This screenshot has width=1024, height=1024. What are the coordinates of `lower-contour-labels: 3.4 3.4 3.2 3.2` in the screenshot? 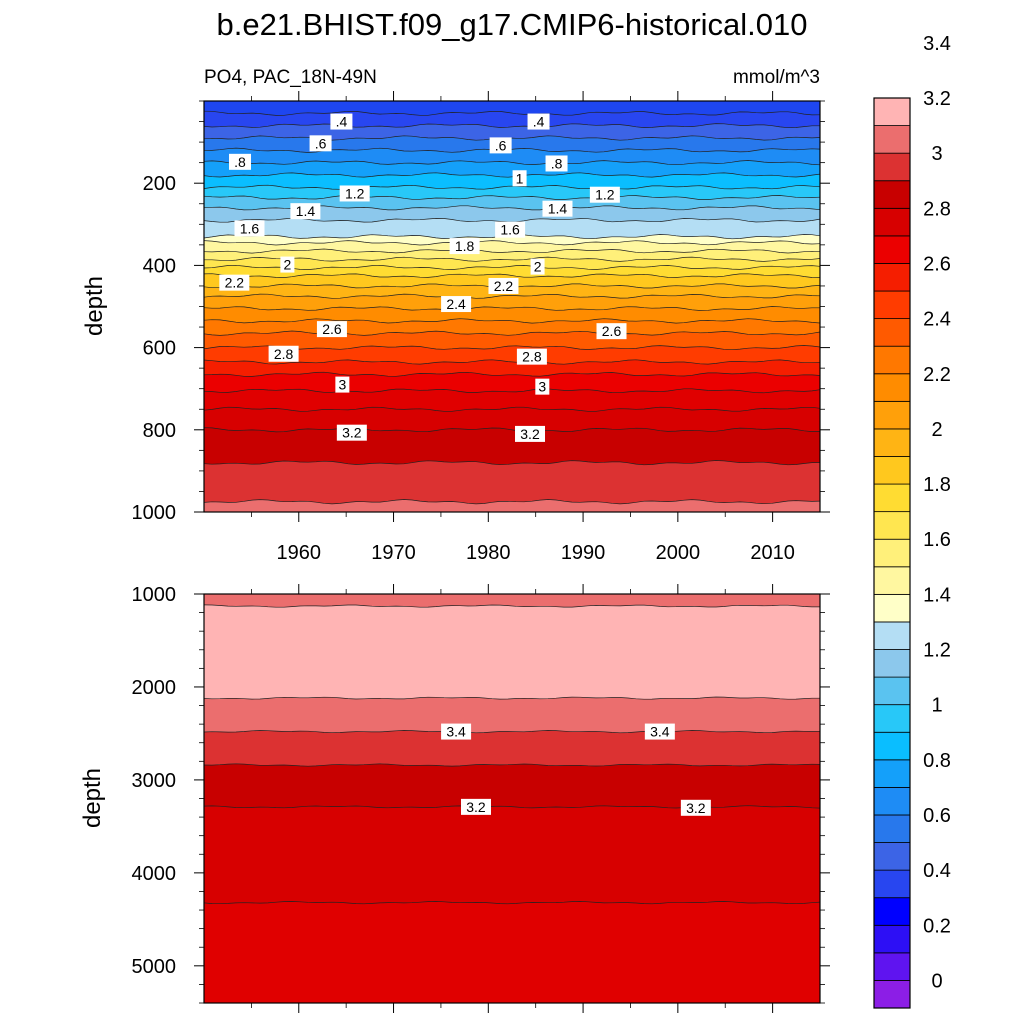 It's located at (576, 769).